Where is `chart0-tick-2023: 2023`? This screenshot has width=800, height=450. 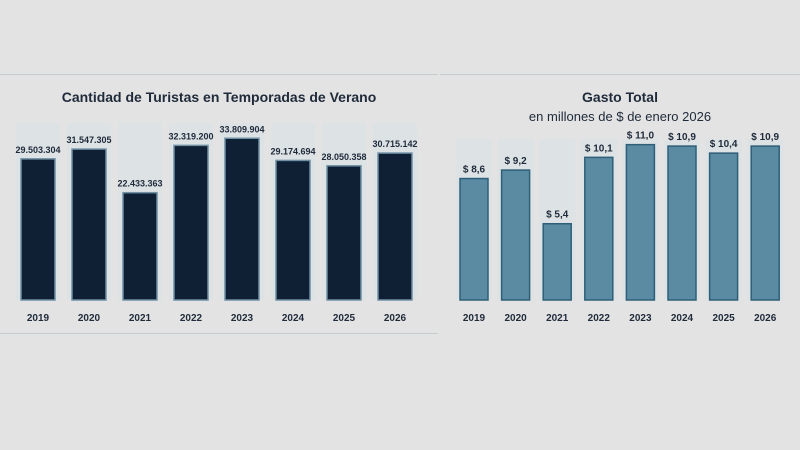 chart0-tick-2023: 2023 is located at coordinates (242, 318).